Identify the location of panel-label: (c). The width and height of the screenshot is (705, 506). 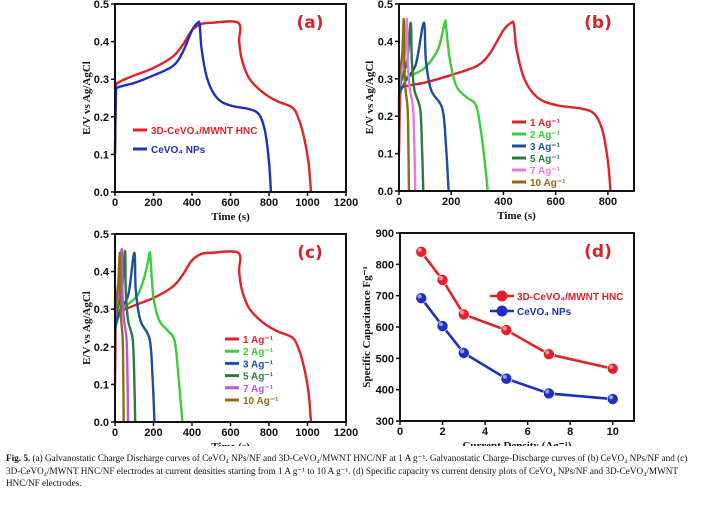
(310, 253).